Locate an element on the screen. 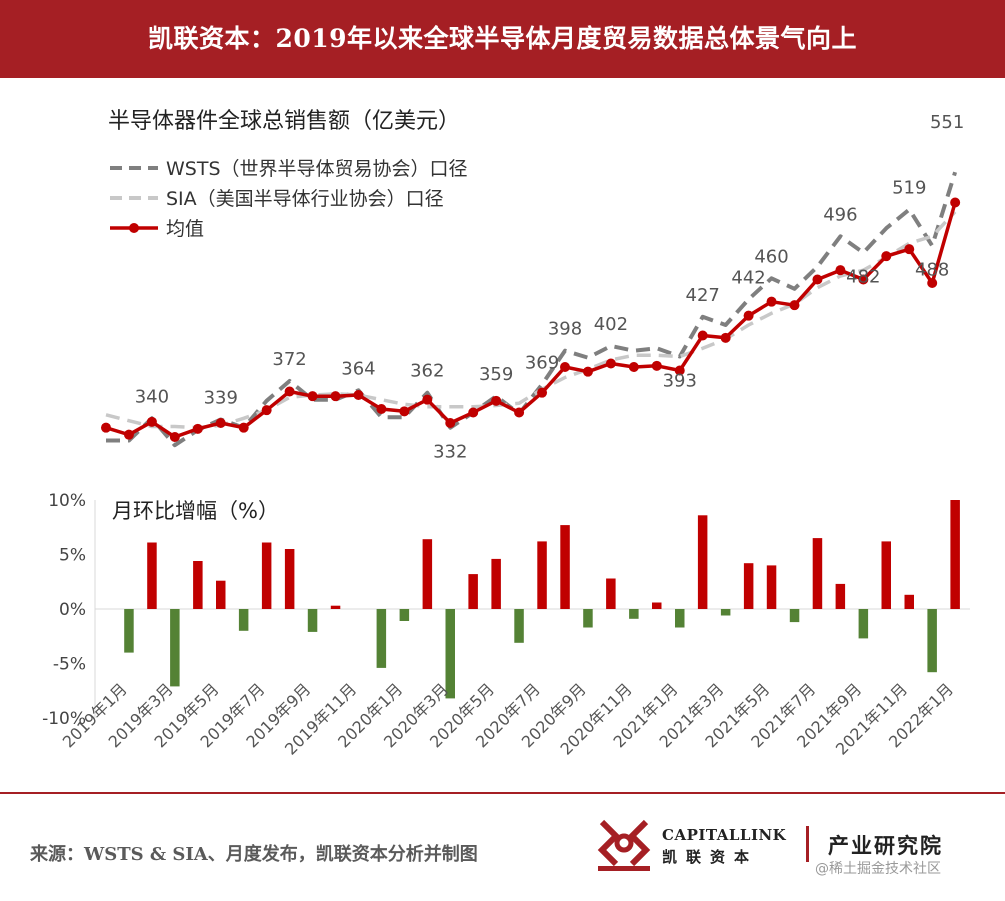 This screenshot has height=901, width=1005. legend-avg-marker is located at coordinates (134, 228).